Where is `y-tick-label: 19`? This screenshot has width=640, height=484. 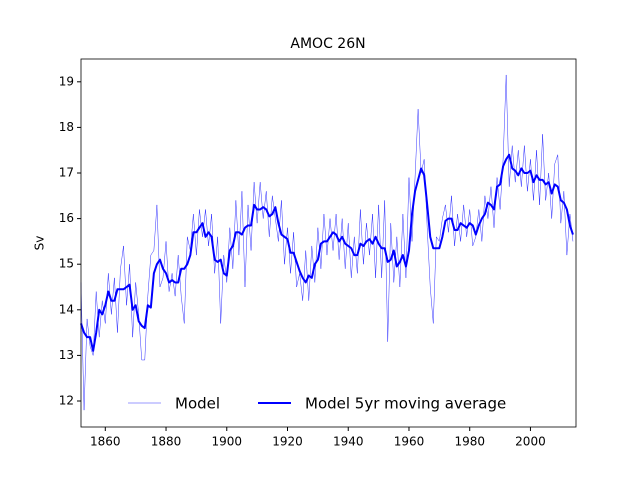 y-tick-label: 19 is located at coordinates (66, 81).